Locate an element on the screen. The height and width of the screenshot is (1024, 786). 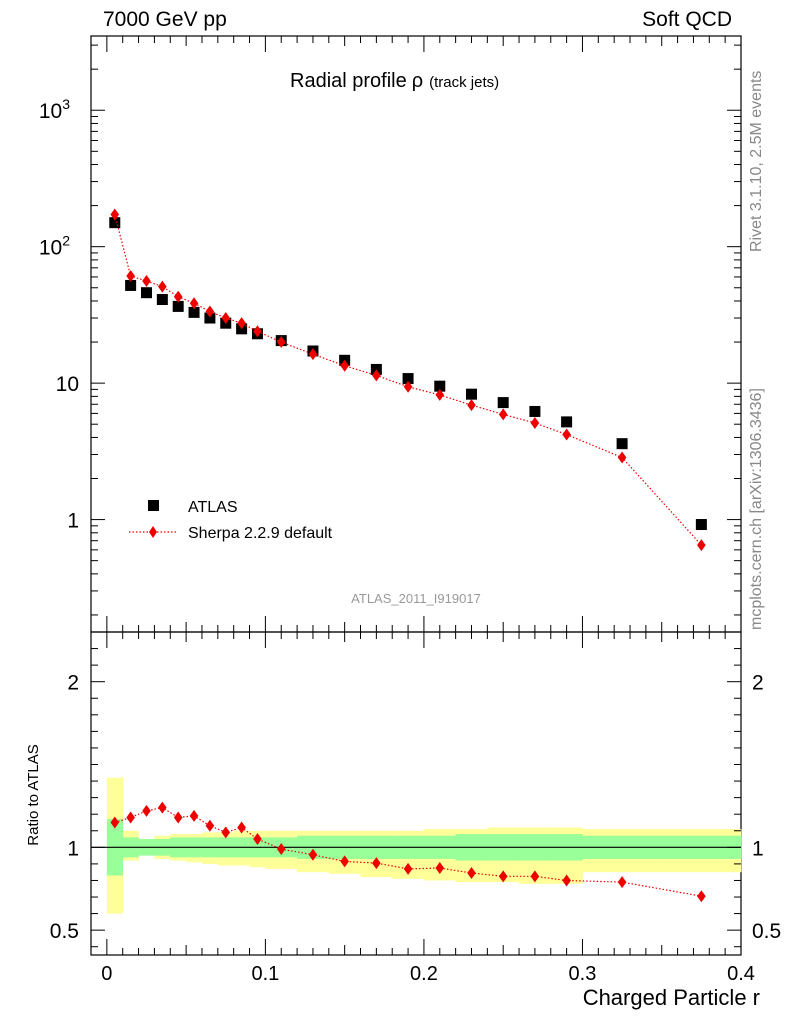
x-tick-label: 0.3 is located at coordinates (583, 974).